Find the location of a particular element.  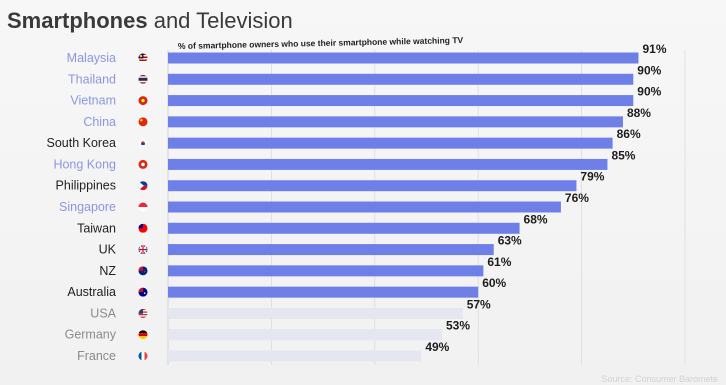

singapore-flag-icon is located at coordinates (143, 207).